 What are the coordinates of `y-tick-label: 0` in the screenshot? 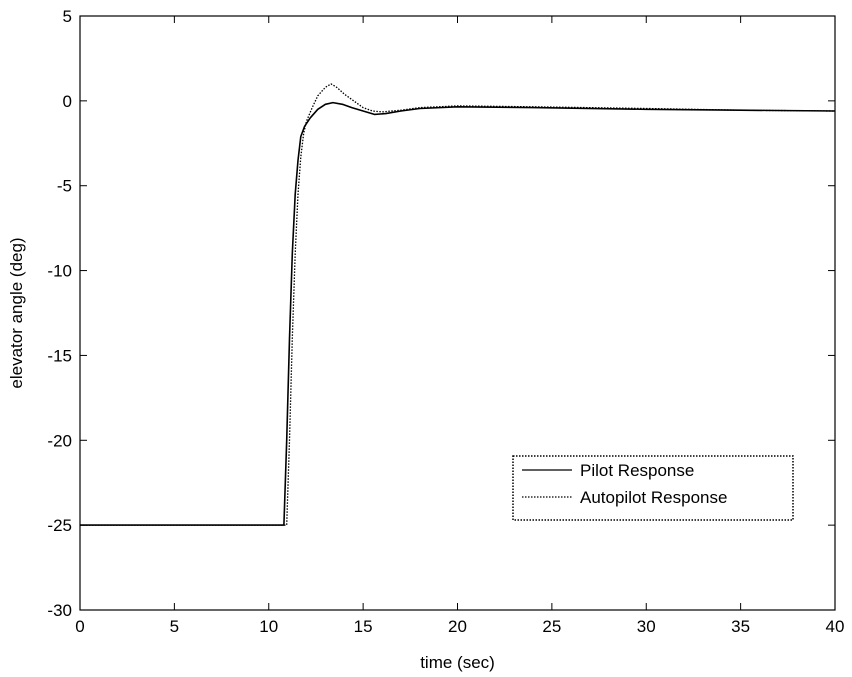 It's located at (67, 101).